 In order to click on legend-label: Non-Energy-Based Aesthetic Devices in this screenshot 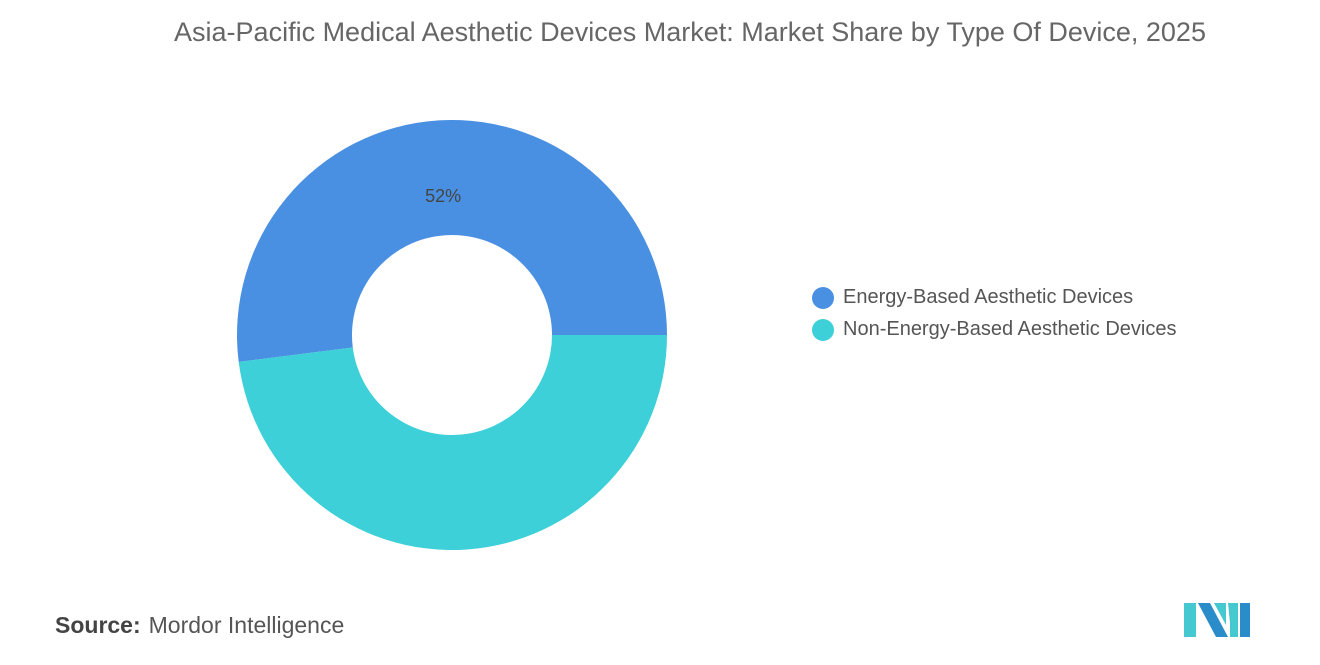, I will do `click(1010, 329)`.